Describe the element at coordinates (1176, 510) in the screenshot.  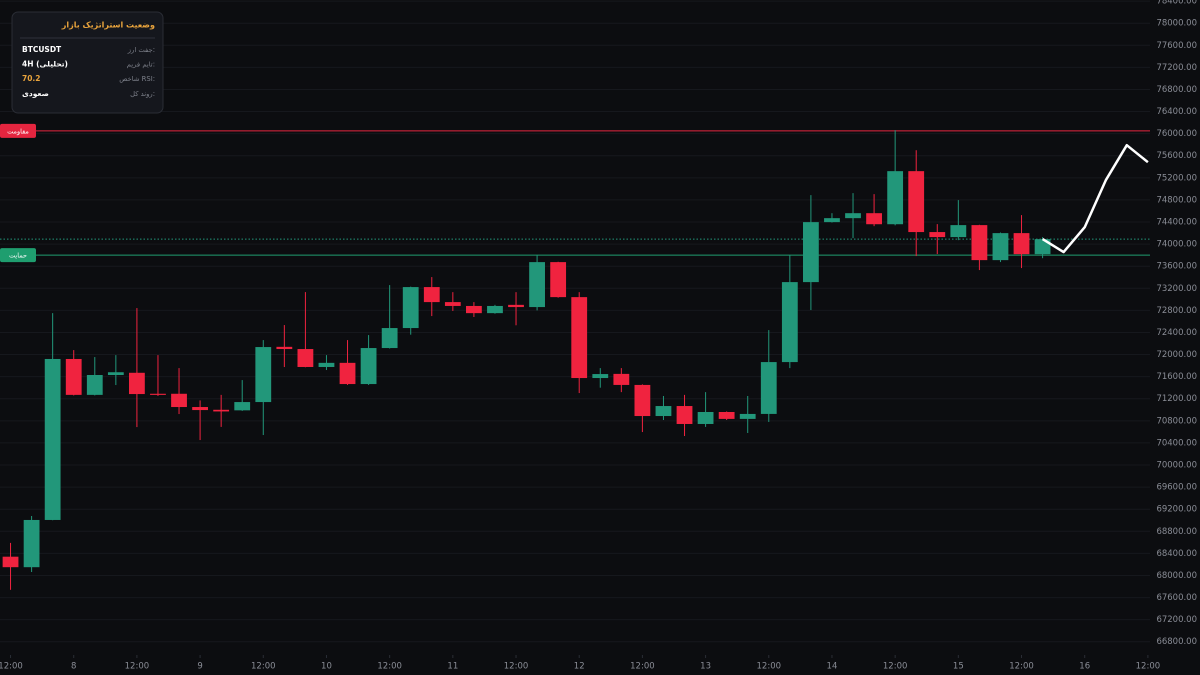
I see `y-tick-label: 69200.00` at that location.